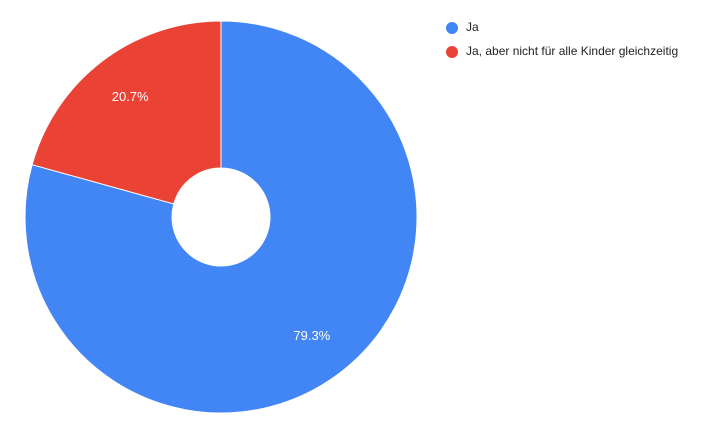 This screenshot has width=705, height=436. What do you see at coordinates (472, 27) in the screenshot?
I see `legend-label: Ja` at bounding box center [472, 27].